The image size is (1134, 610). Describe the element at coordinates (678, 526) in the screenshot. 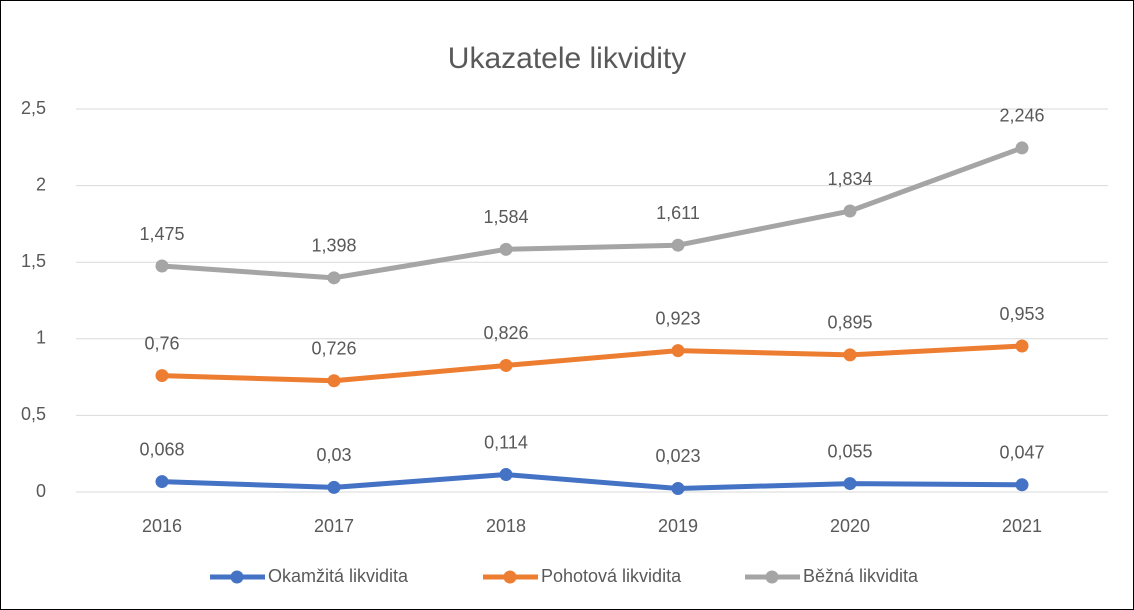

I see `x-tick-label: 2019` at that location.